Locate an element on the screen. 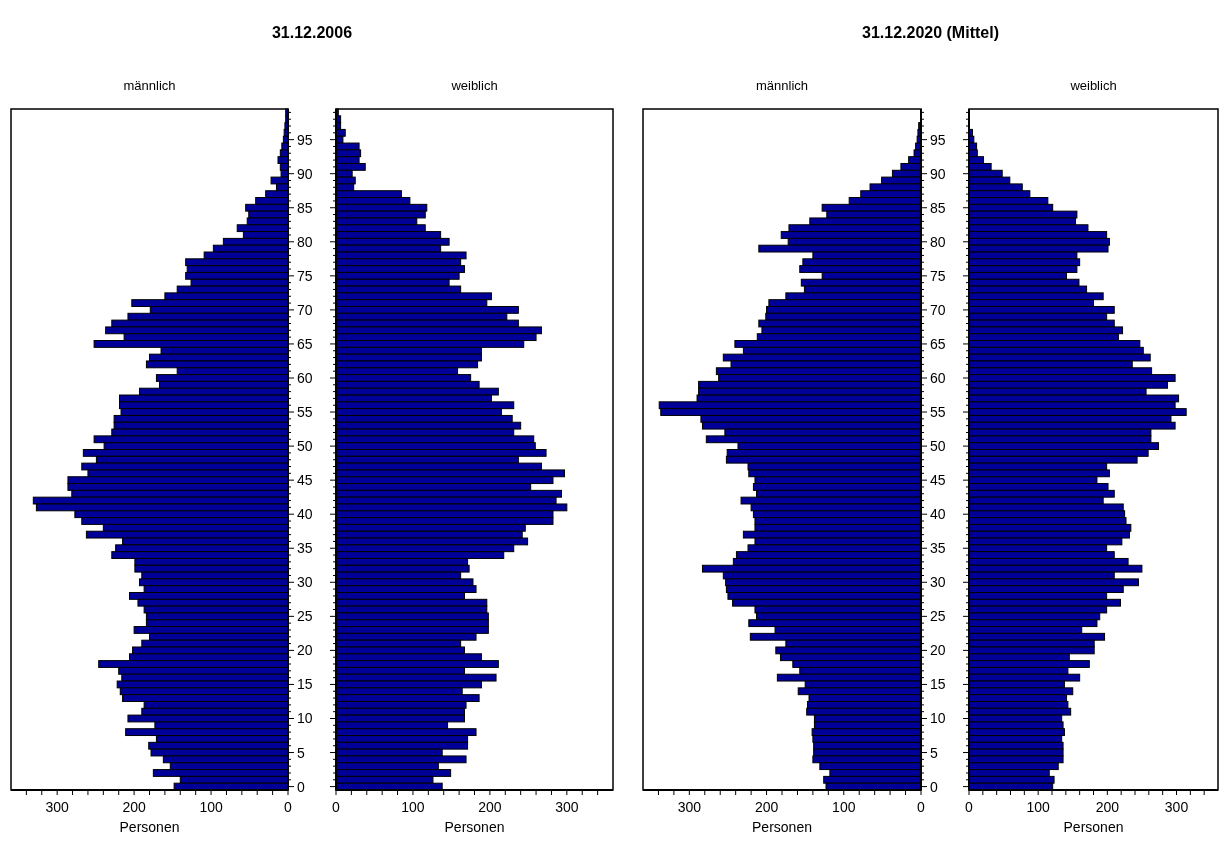 Image resolution: width=1225 pixels, height=844 pixels. chart-title: 31.12.2006 is located at coordinates (312, 32).